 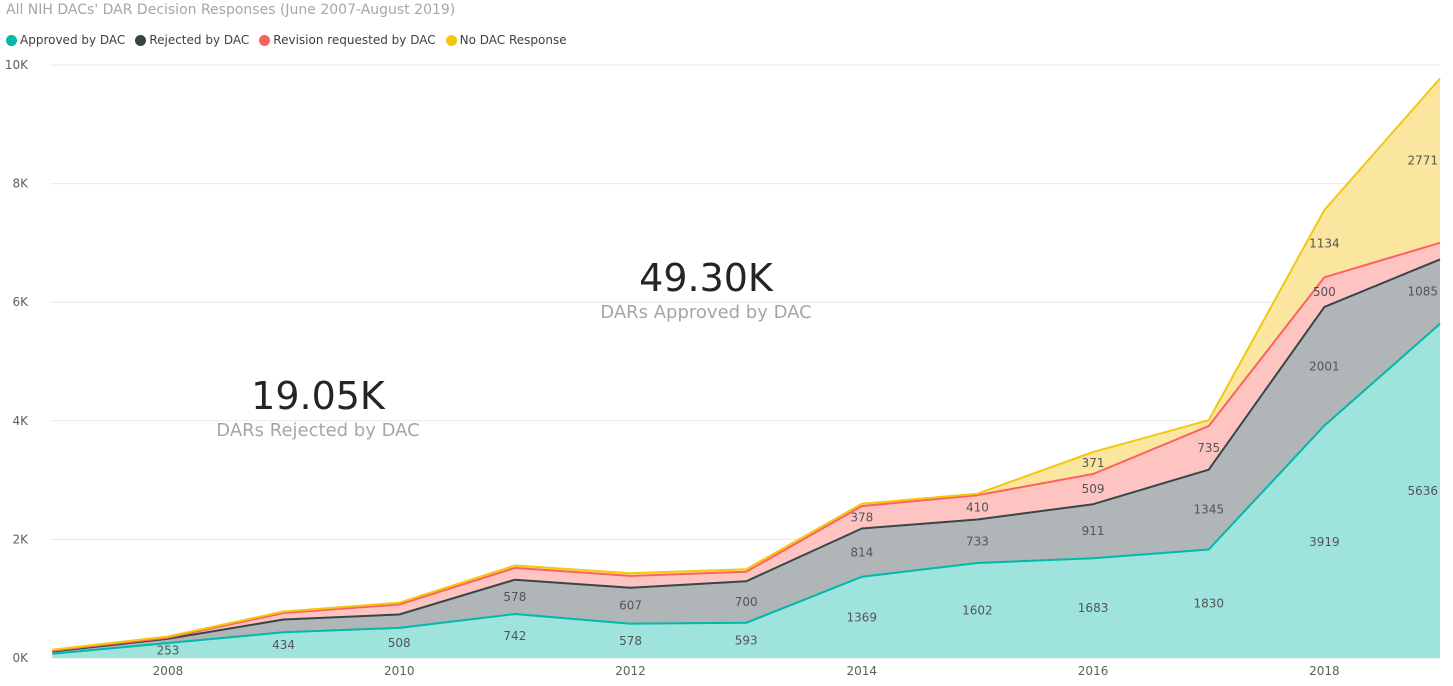 What do you see at coordinates (1422, 491) in the screenshot?
I see `data-label: 5636` at bounding box center [1422, 491].